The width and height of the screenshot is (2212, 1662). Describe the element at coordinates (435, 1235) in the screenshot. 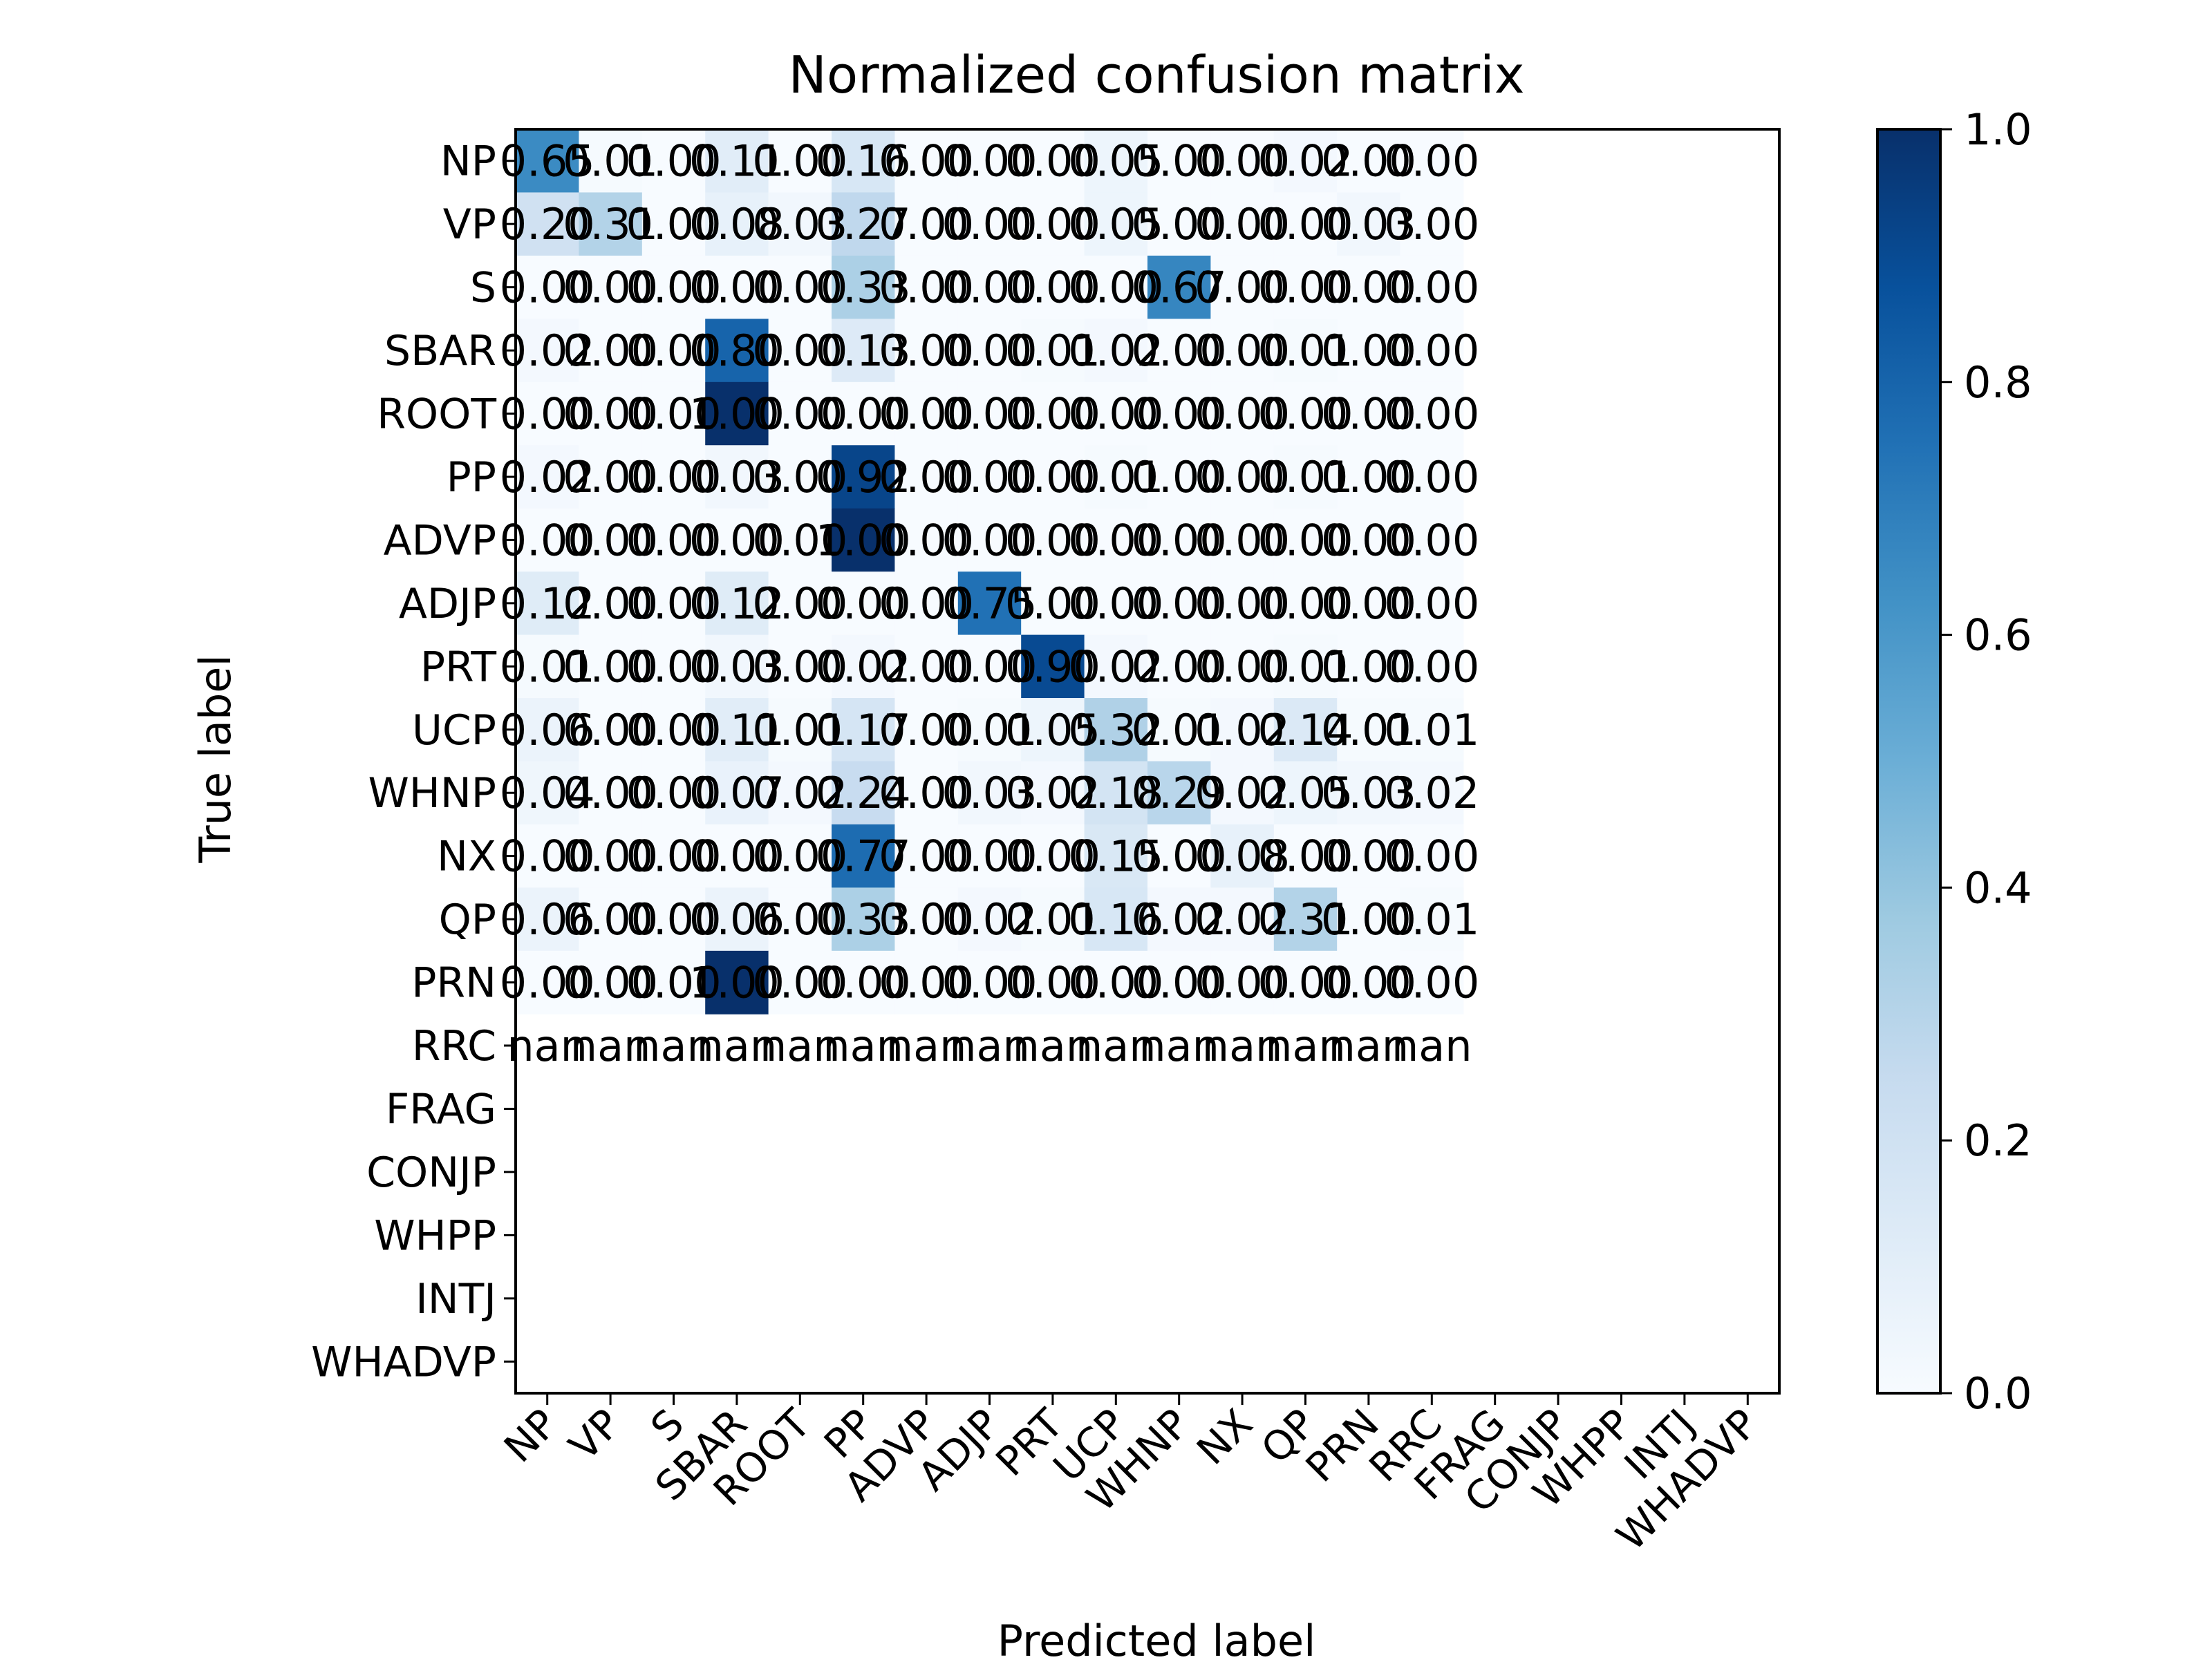

I see `y-tick-label: WHPP` at that location.